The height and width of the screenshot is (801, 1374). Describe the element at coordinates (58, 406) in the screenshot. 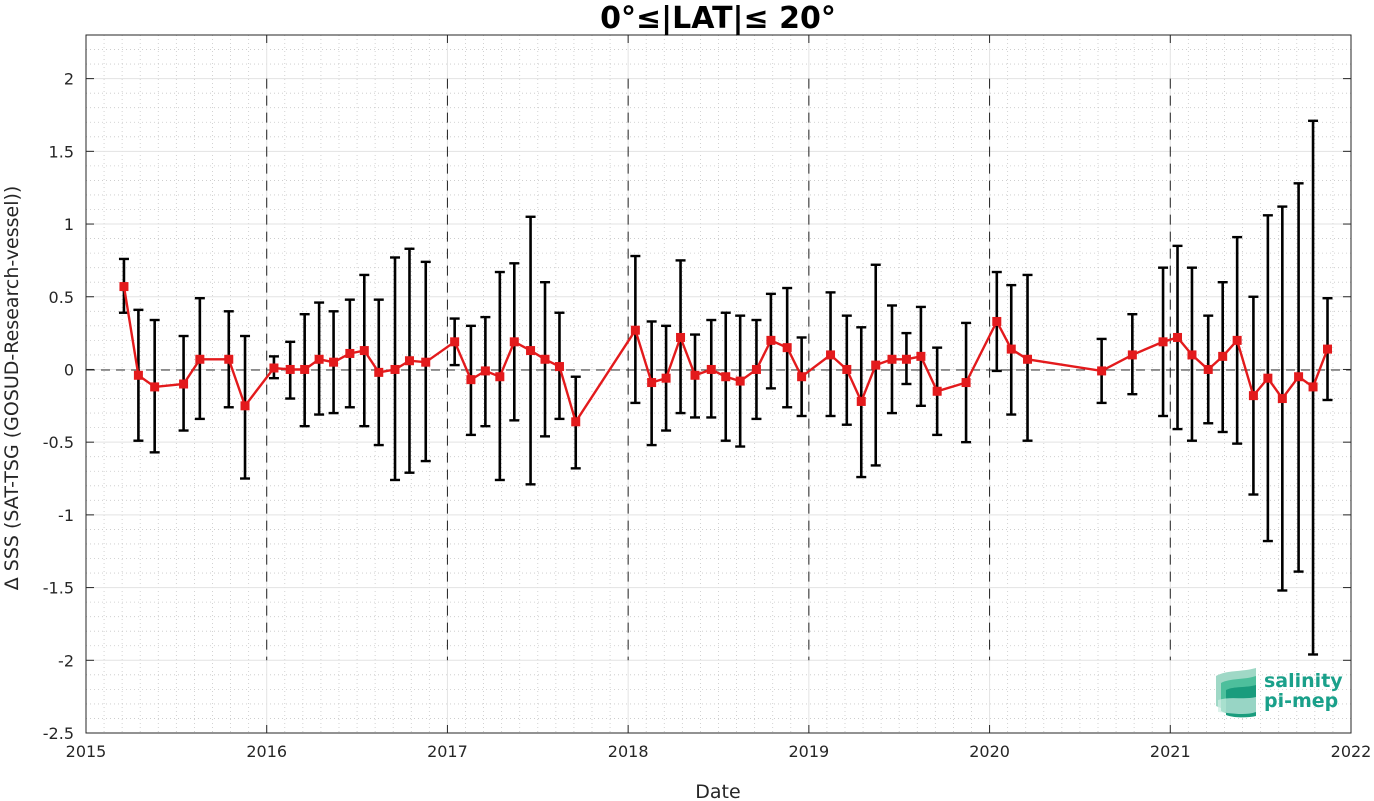

I see `y-tick-labels: 2 1.5 1 0.5 0 -0.5 -1 -1.5 -2 -2.5` at that location.